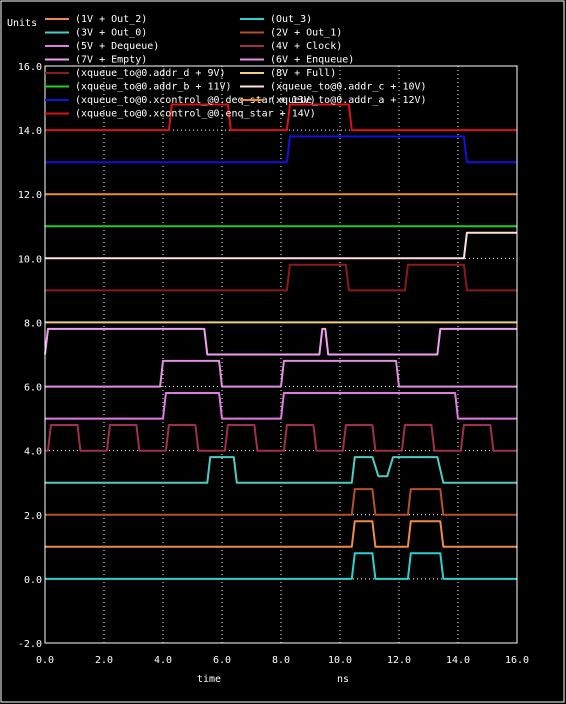 The width and height of the screenshot is (566, 704). I want to click on x-tick-label: 14.0, so click(458, 660).